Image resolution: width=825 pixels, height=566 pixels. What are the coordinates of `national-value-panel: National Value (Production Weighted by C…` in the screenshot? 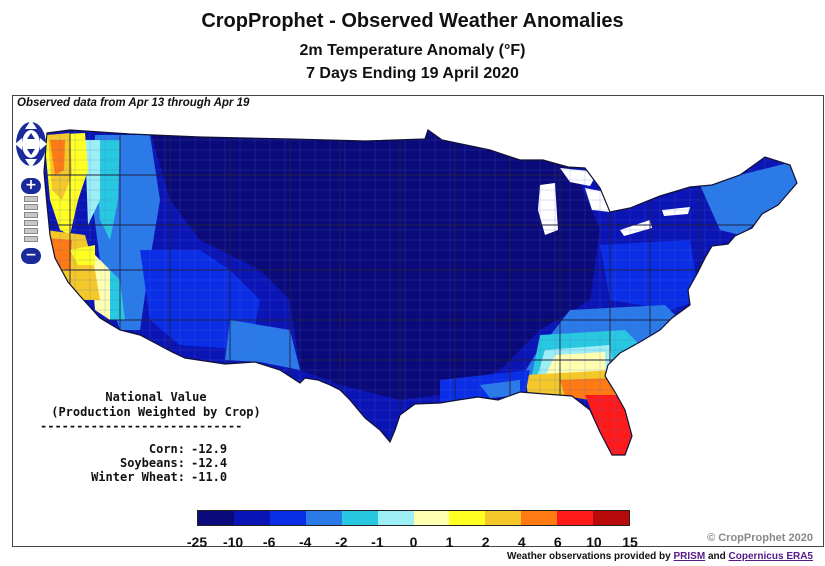 It's located at (156, 437).